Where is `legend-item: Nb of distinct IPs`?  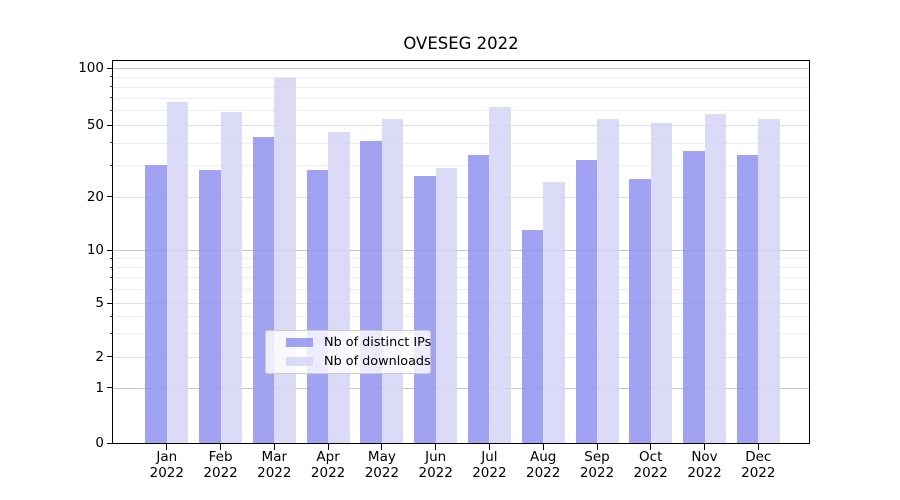 legend-item: Nb of distinct IPs is located at coordinates (349, 342).